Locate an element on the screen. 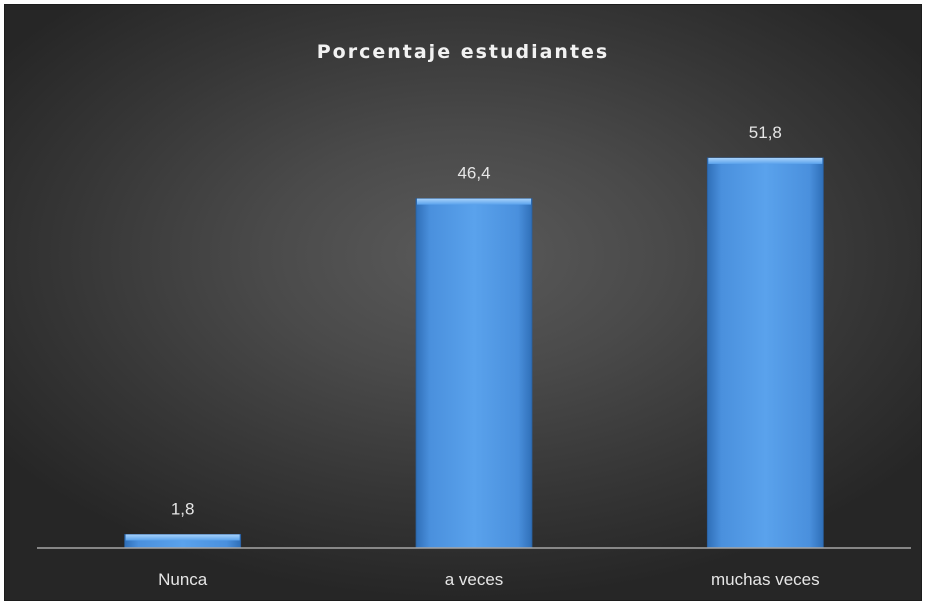 This screenshot has height=605, width=926. data-label: 51,8 is located at coordinates (765, 132).